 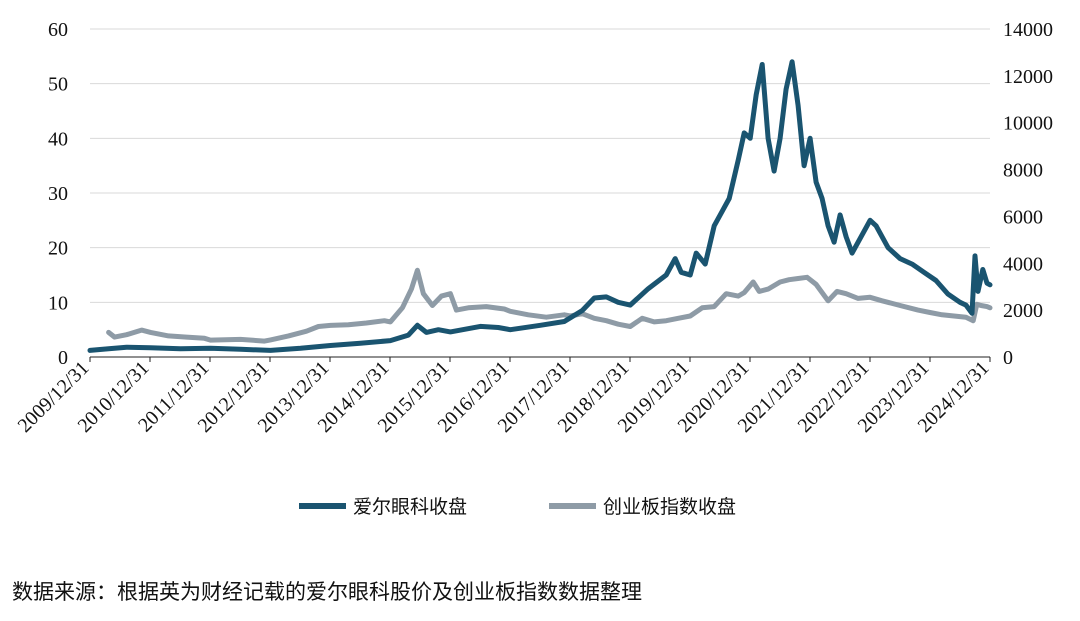 I want to click on y-right-tick-label: 6000, so click(x=1023, y=217).